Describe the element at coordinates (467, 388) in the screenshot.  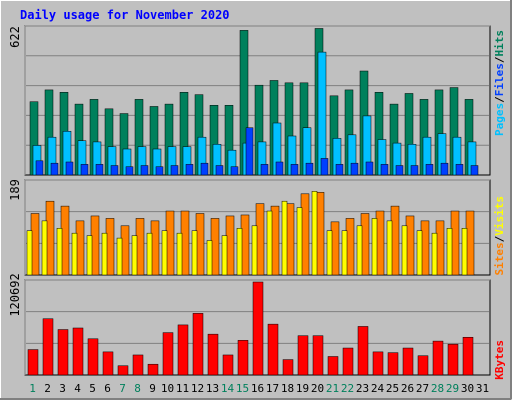
I see `x-tick-label: 30` at that location.